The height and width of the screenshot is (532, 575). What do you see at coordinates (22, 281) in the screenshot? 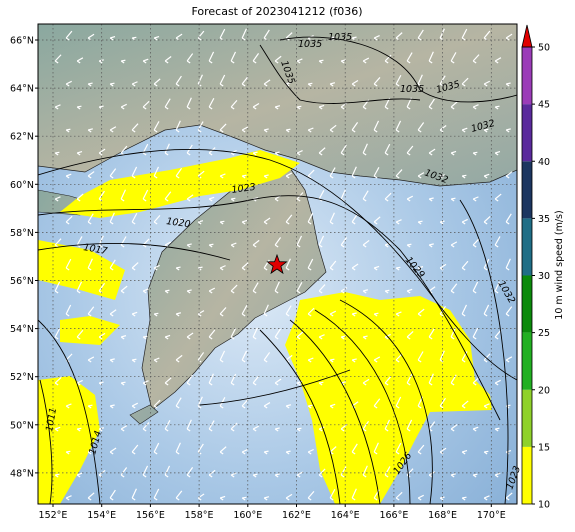
I see `lat-label: 56°N` at bounding box center [22, 281].